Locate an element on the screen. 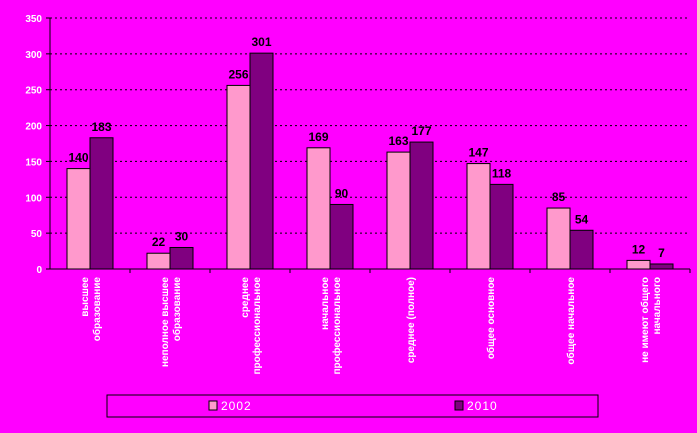 The image size is (697, 433). data-label: 140 is located at coordinates (78, 158).